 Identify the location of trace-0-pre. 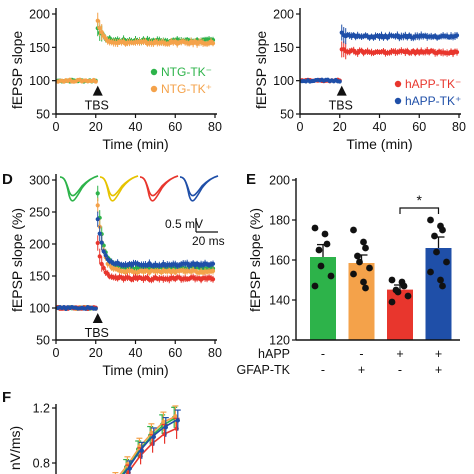
(79, 186).